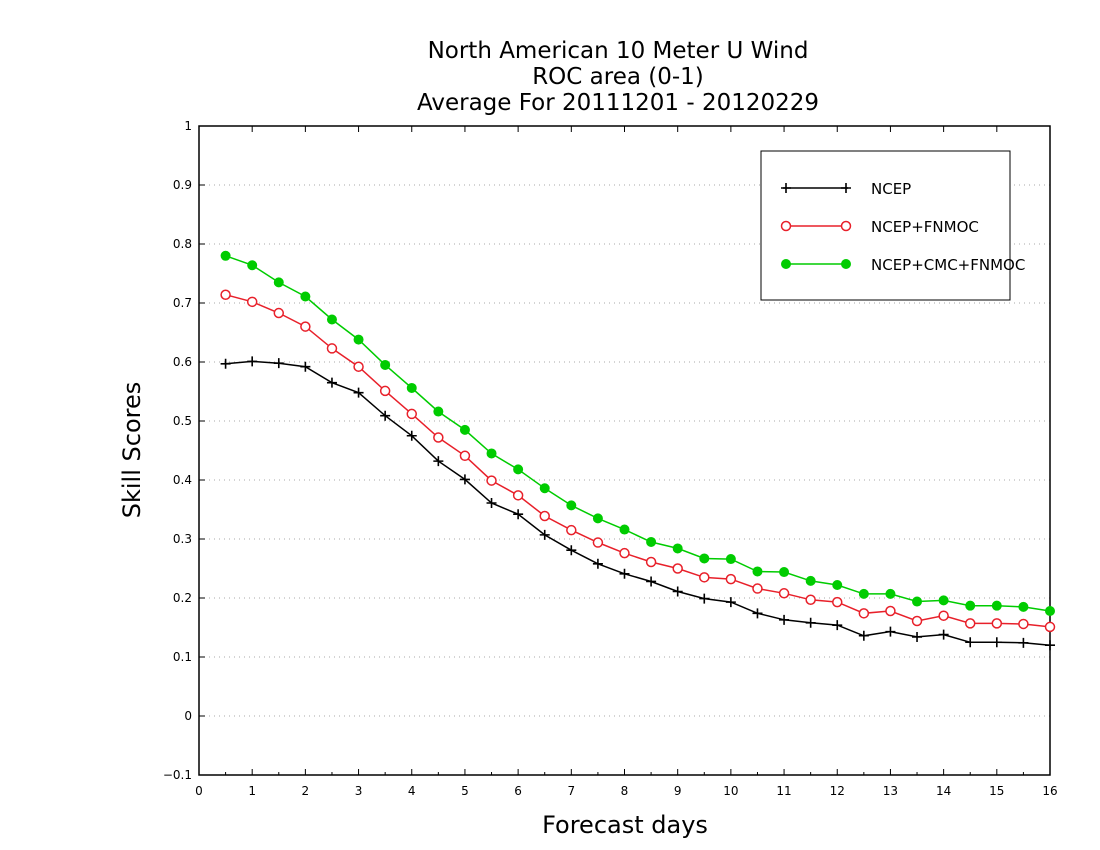 This screenshot has width=1100, height=850. What do you see at coordinates (132, 450) in the screenshot?
I see `y-axis-label: Skill Scores` at bounding box center [132, 450].